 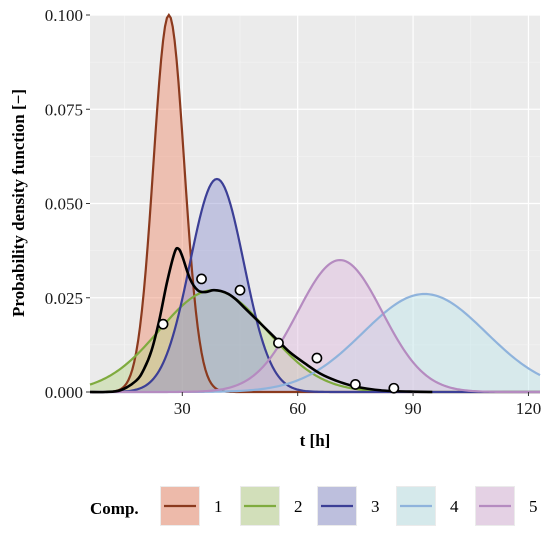 What do you see at coordinates (218, 506) in the screenshot?
I see `legend-label-1: 1` at bounding box center [218, 506].